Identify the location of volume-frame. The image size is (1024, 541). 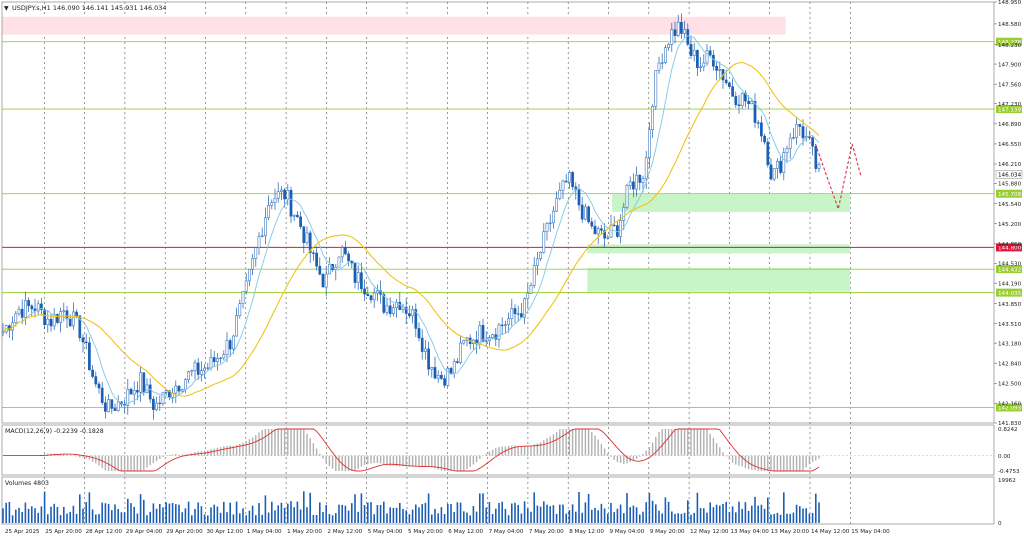
(498, 500).